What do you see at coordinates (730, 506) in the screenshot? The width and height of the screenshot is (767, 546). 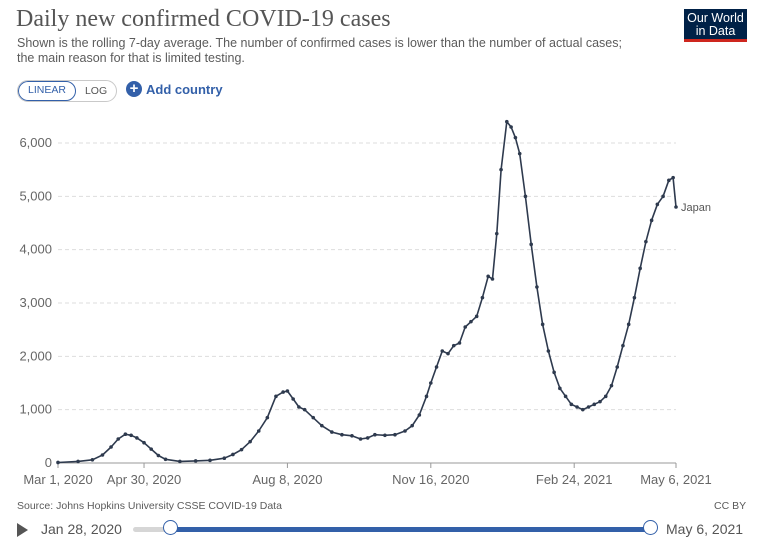 I see `license-link: CC BY` at bounding box center [730, 506].